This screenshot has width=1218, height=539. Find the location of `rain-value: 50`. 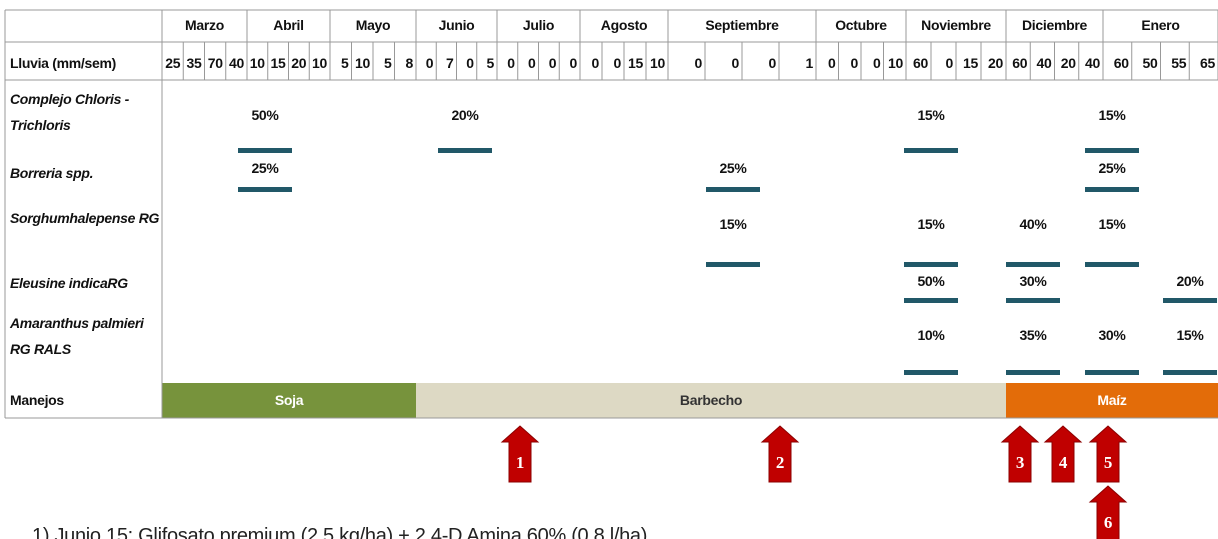

rain-value: 50 is located at coordinates (1150, 63).